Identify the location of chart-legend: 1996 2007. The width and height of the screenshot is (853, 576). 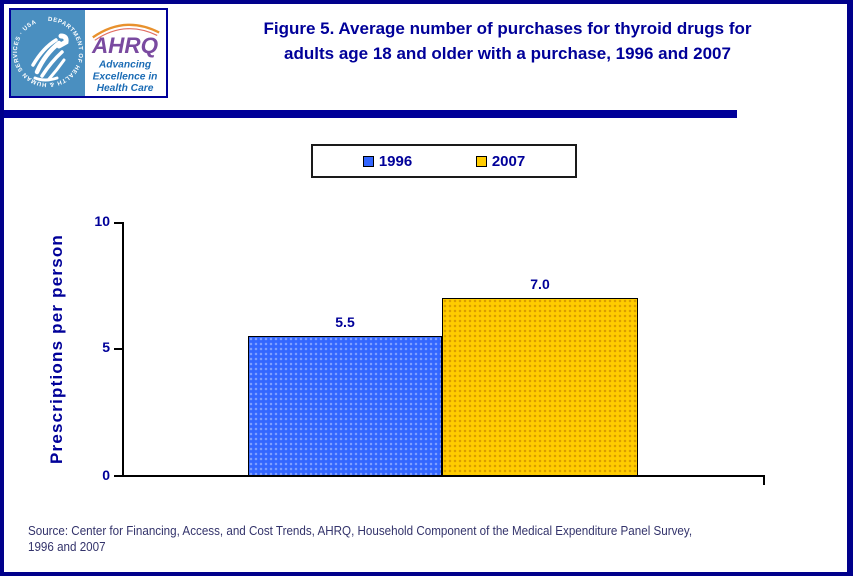
(444, 161).